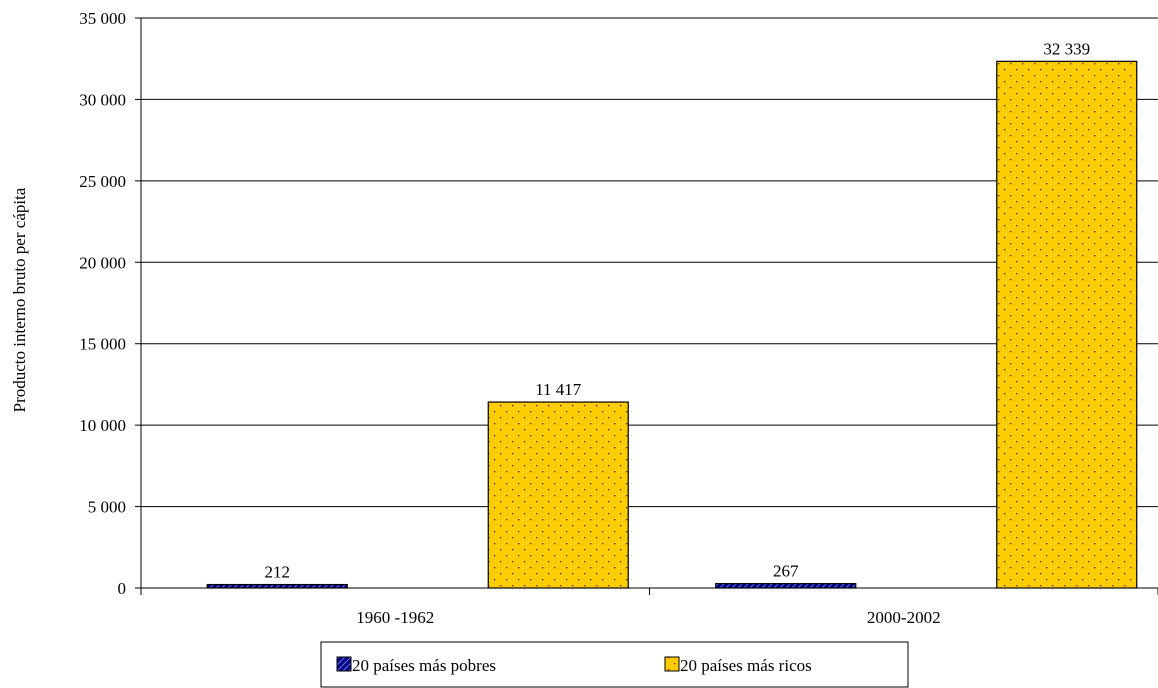 The height and width of the screenshot is (688, 1158). What do you see at coordinates (122, 588) in the screenshot?
I see `y-tick-label: 0` at bounding box center [122, 588].